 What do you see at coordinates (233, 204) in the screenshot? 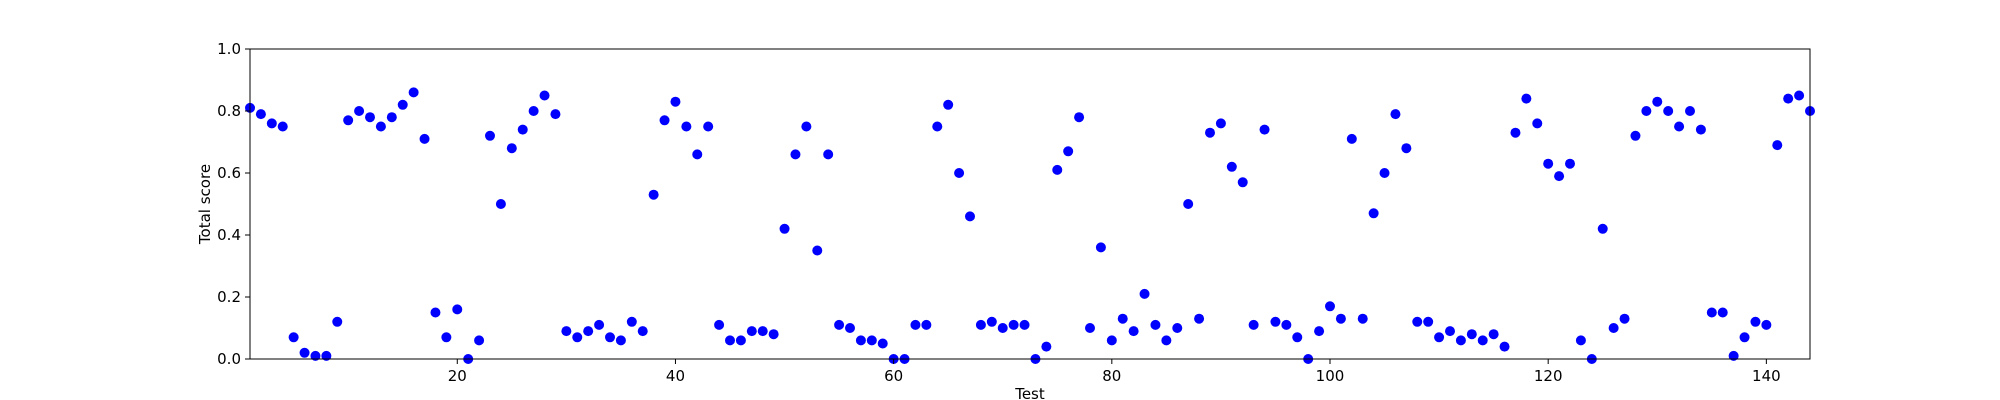
I see `y-axis-ticks: 0.0 0.2 0.4 0.6 0.8 1.0` at bounding box center [233, 204].